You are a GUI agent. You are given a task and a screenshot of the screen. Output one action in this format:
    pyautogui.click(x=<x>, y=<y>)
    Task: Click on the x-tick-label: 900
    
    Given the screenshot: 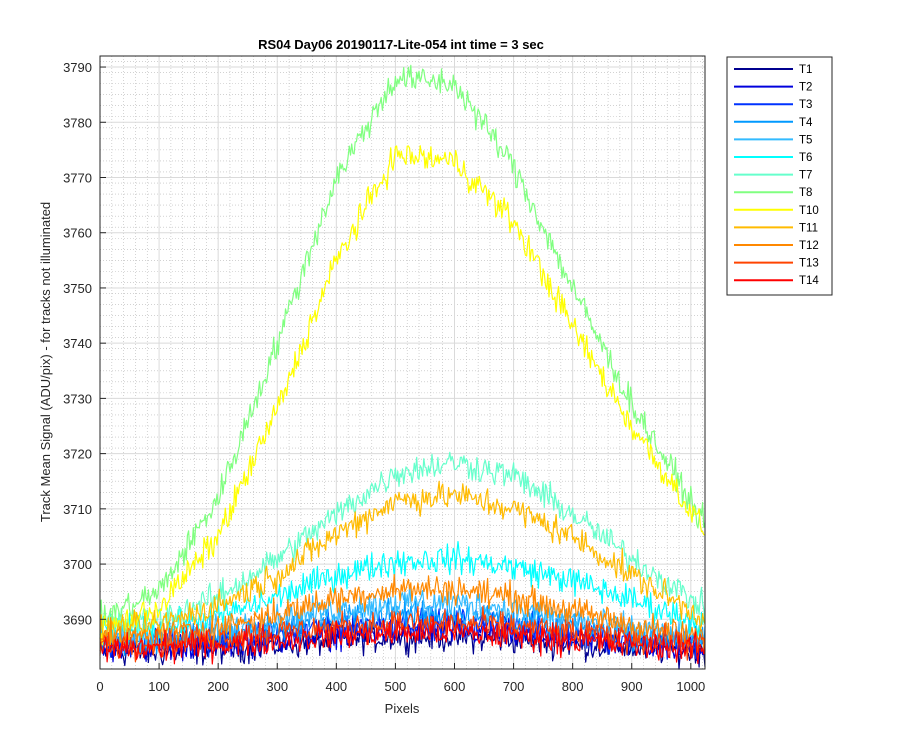 What is the action you would take?
    pyautogui.click(x=632, y=686)
    